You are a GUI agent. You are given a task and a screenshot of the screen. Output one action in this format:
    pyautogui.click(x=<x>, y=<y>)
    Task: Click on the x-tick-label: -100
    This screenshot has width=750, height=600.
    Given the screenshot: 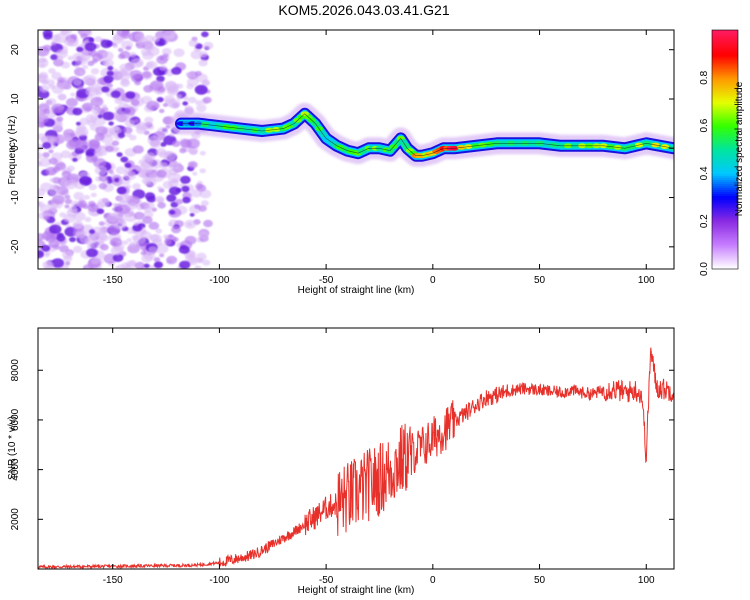 What is the action you would take?
    pyautogui.click(x=219, y=580)
    